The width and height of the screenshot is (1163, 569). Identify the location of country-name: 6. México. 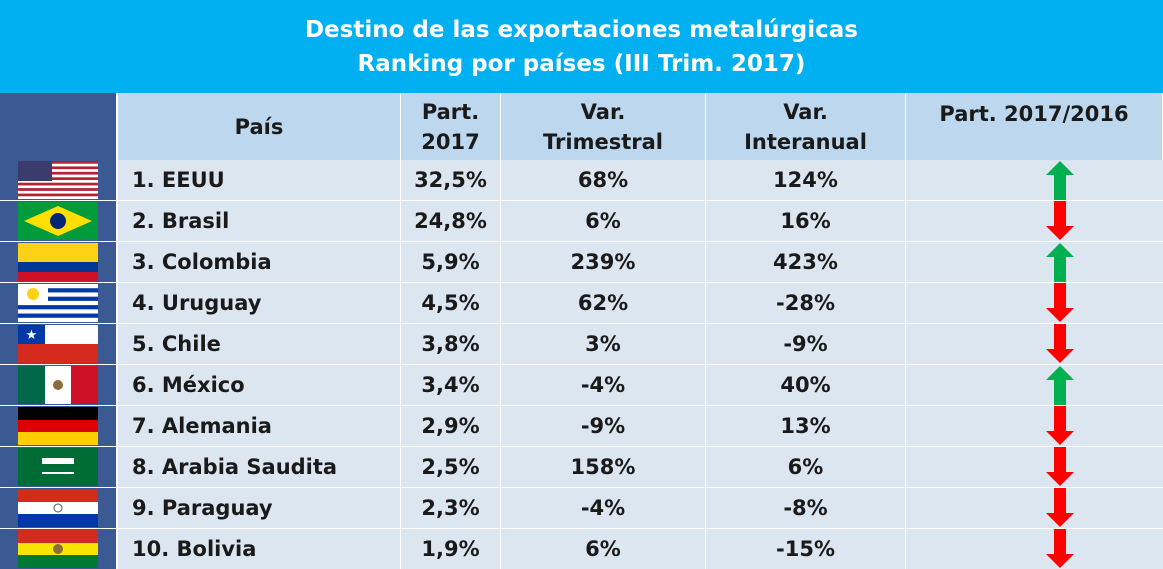
(259, 385).